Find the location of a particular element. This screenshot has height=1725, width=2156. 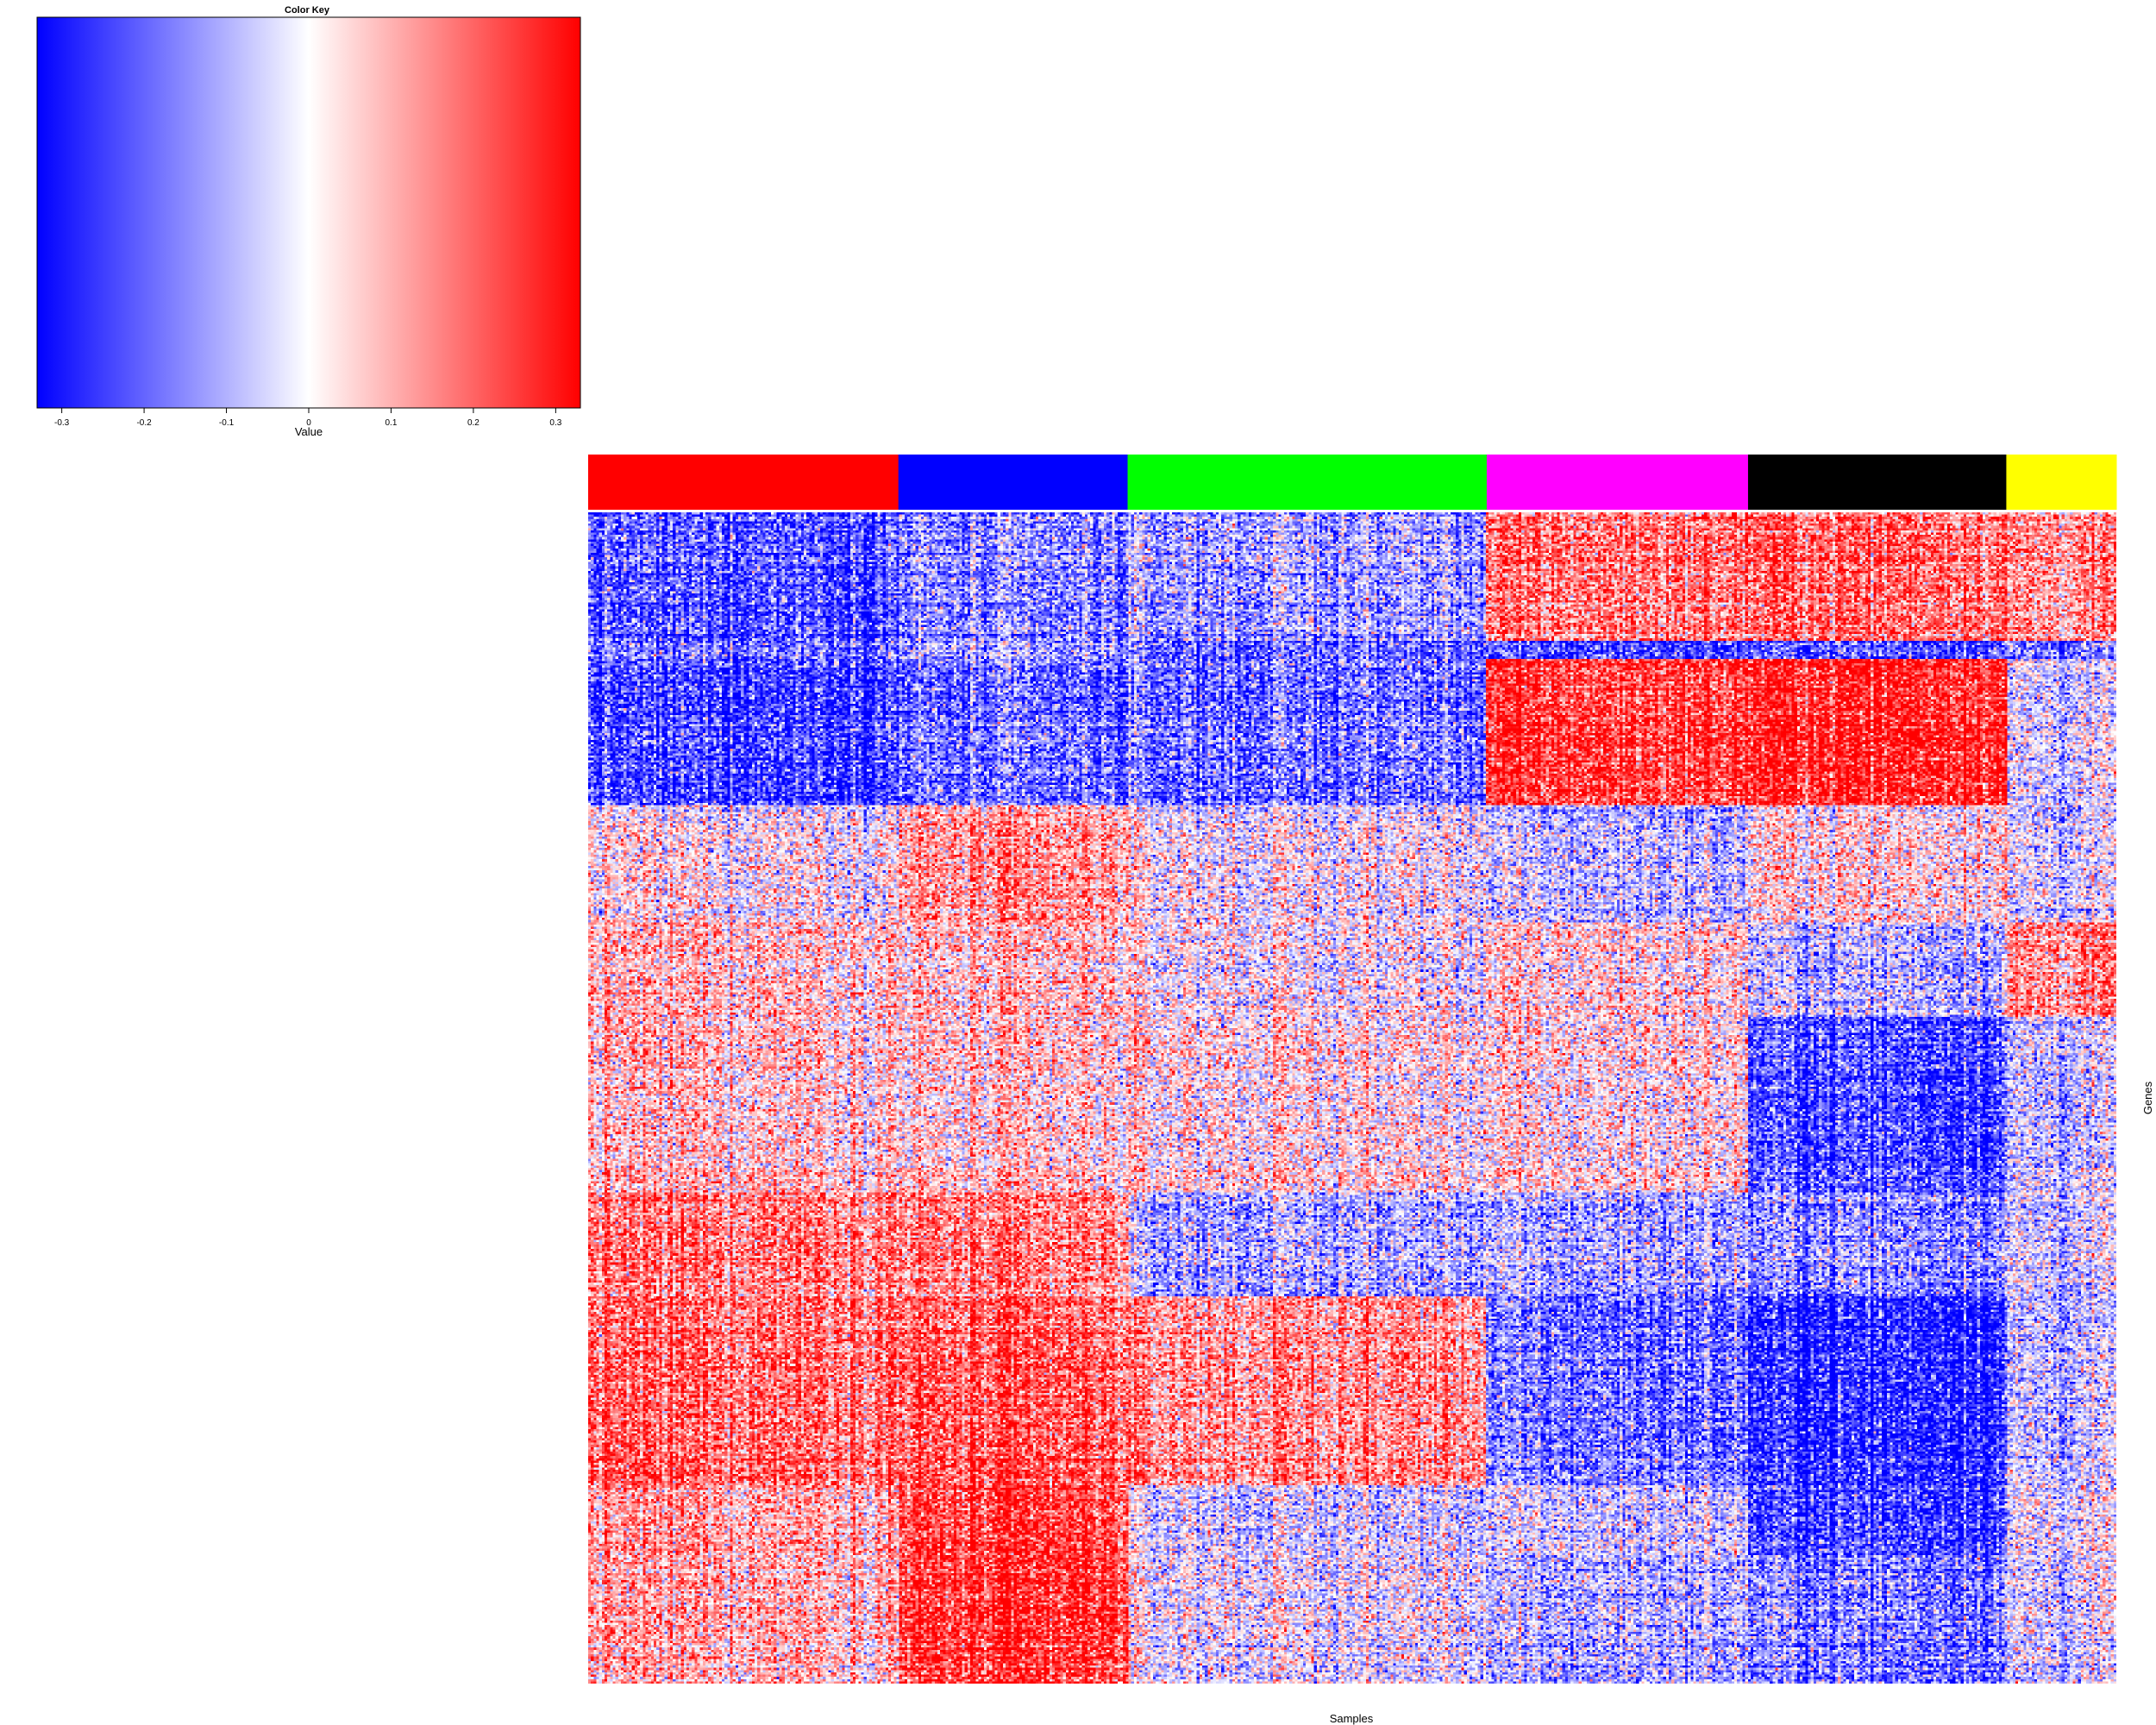

color-key-ticks: -0.3 -0.2 -0.1 0 0.1 0.2 0.3 is located at coordinates (308, 418).